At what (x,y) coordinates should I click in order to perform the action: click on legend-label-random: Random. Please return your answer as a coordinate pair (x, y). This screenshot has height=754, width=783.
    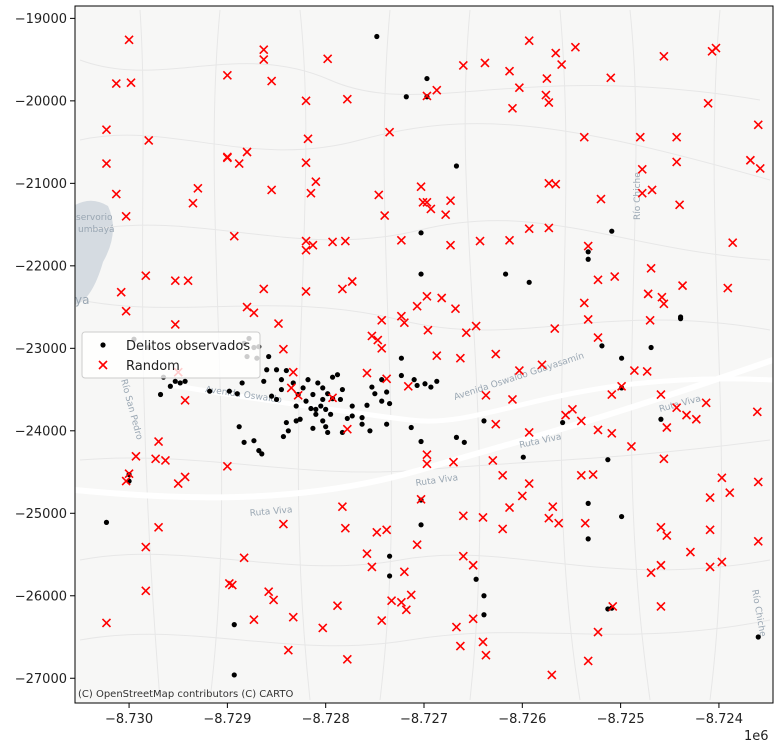
    Looking at the image, I should click on (153, 366).